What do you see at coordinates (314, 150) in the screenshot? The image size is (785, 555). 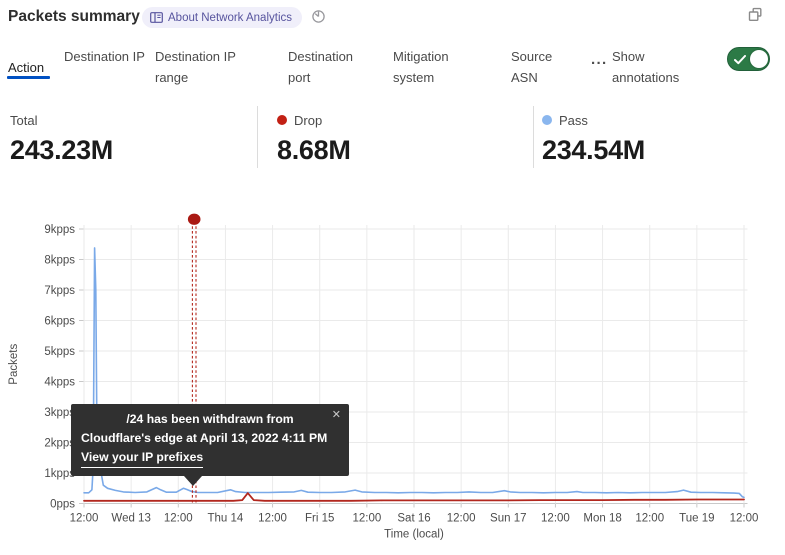 I see `stat-drop-value: 8.68M` at bounding box center [314, 150].